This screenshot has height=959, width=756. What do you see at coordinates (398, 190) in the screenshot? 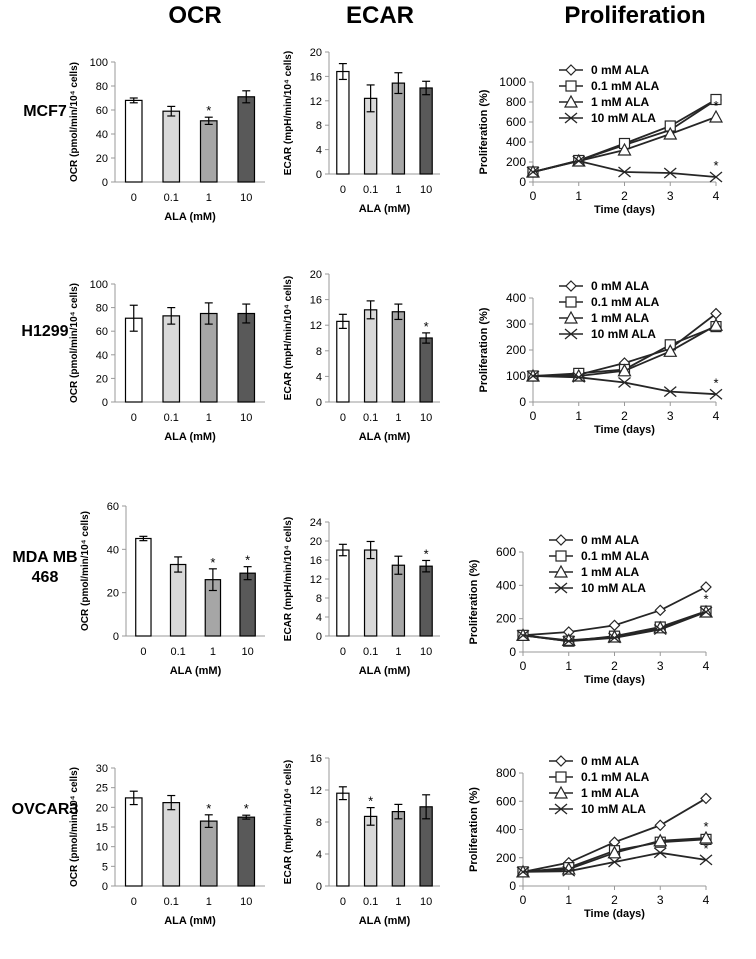
I see `mcf7-ecar-xtick-label: 1` at bounding box center [398, 190].